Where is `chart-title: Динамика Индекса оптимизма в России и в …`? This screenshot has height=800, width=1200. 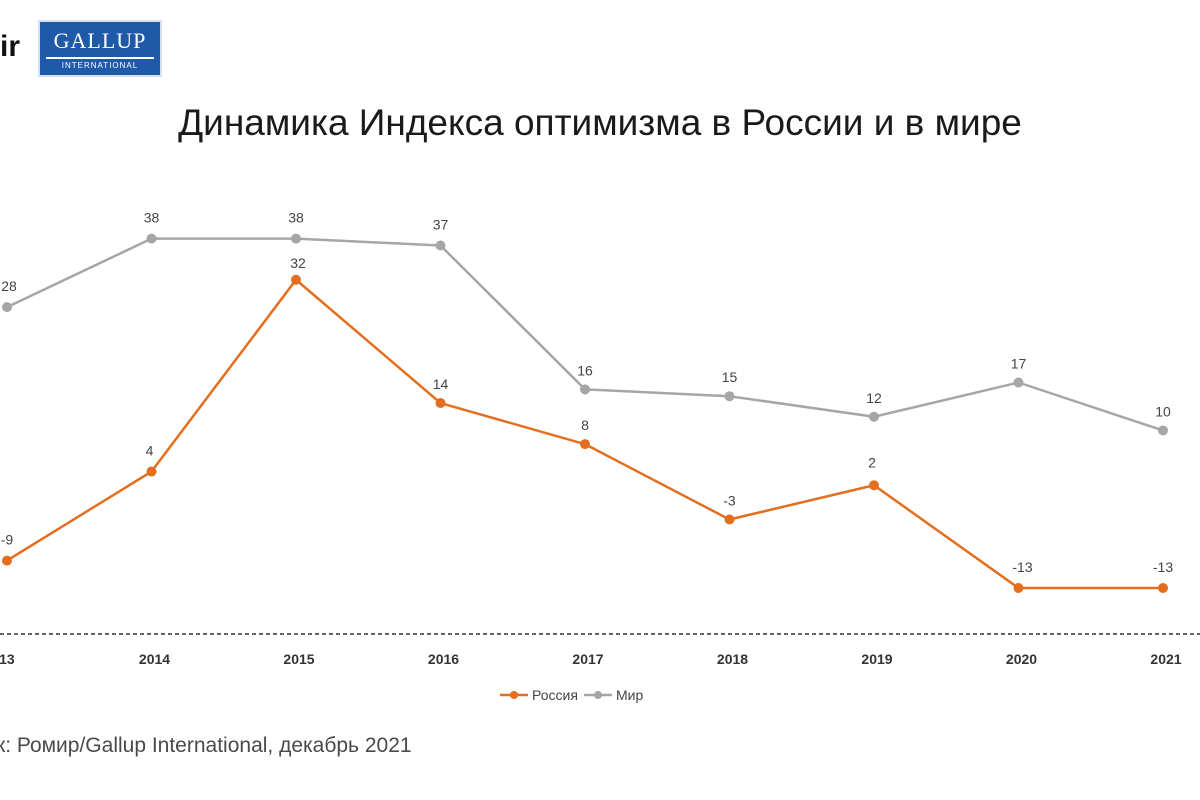
chart-title: Динамика Индекса оптимизма в России и в … is located at coordinates (600, 122).